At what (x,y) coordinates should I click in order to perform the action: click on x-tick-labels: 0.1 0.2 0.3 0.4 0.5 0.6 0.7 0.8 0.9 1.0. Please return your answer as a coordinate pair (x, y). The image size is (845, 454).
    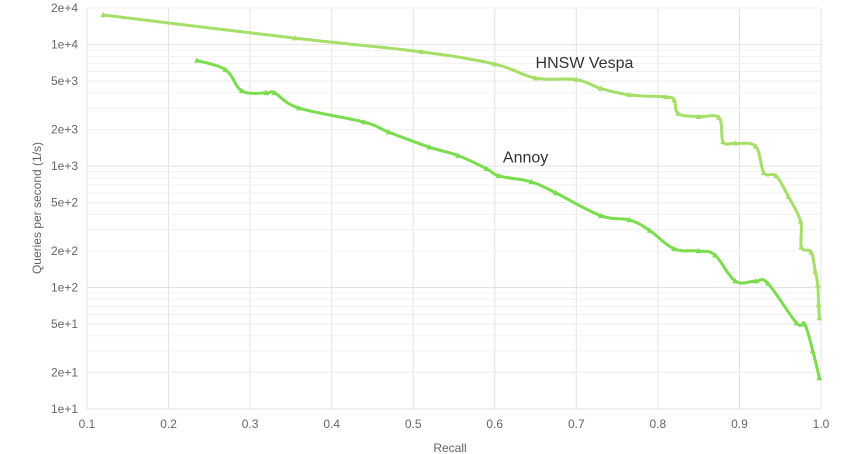
    Looking at the image, I should click on (454, 424).